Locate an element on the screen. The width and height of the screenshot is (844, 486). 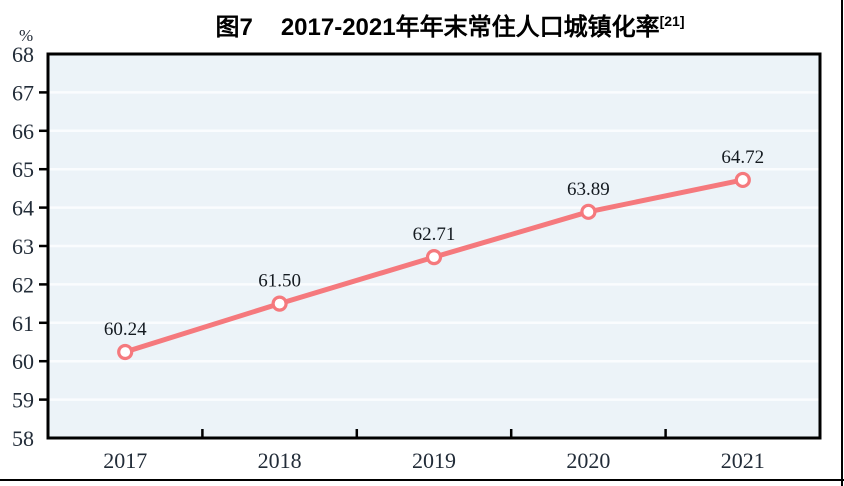
y-axis-tick-label: 58 is located at coordinates (23, 438).